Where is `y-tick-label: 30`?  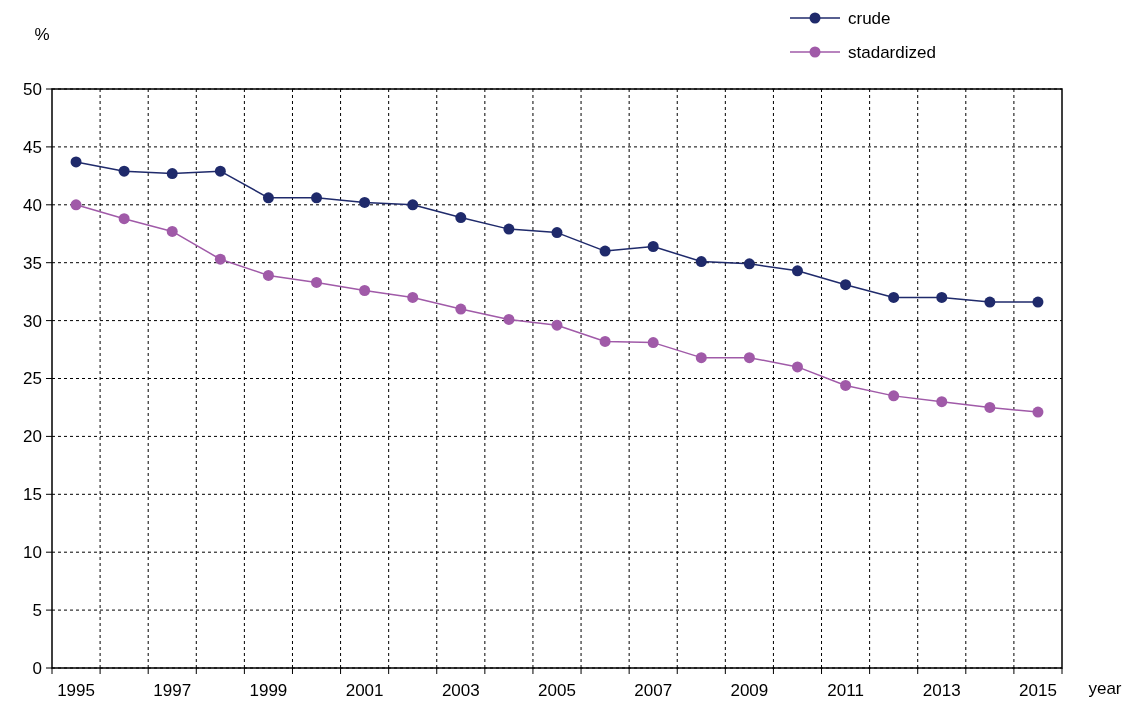 y-tick-label: 30 is located at coordinates (32, 321).